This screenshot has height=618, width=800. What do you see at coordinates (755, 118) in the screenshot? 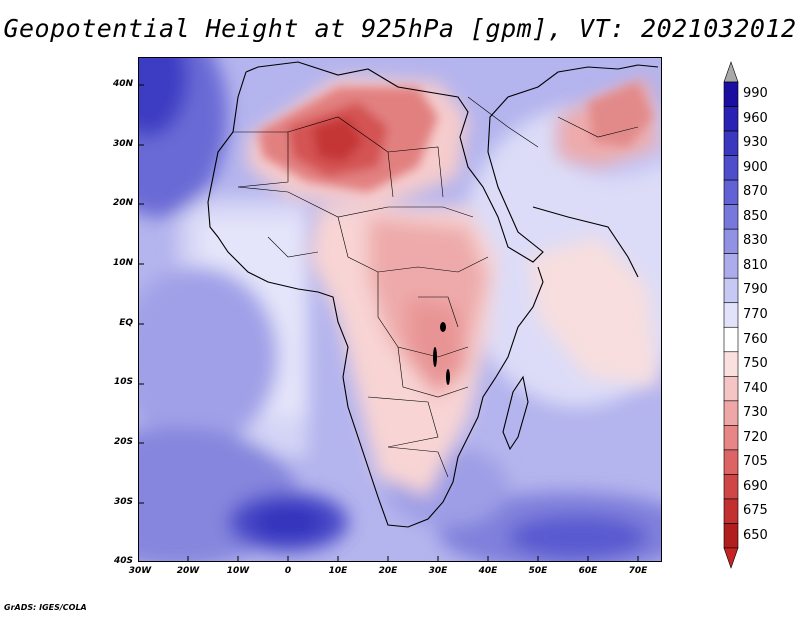
I see `colorbar-label-960: 960` at bounding box center [755, 118].